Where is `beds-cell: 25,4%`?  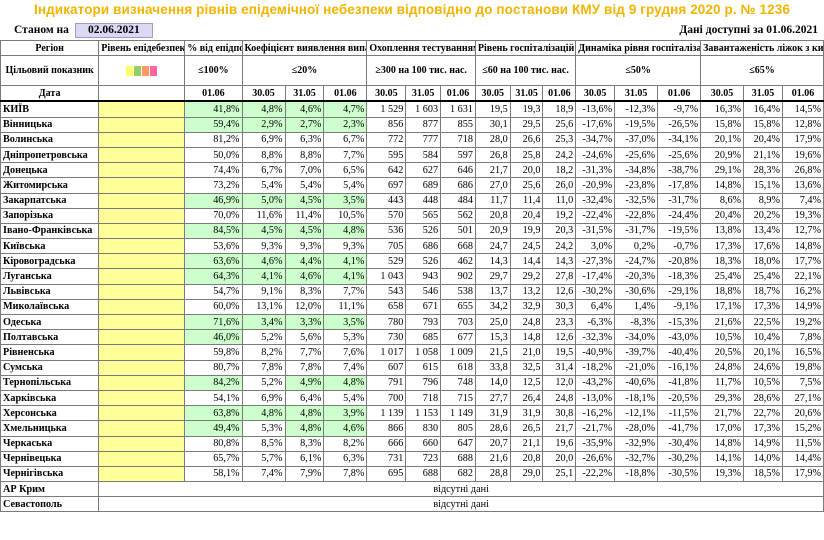 beds-cell: 25,4% is located at coordinates (763, 276).